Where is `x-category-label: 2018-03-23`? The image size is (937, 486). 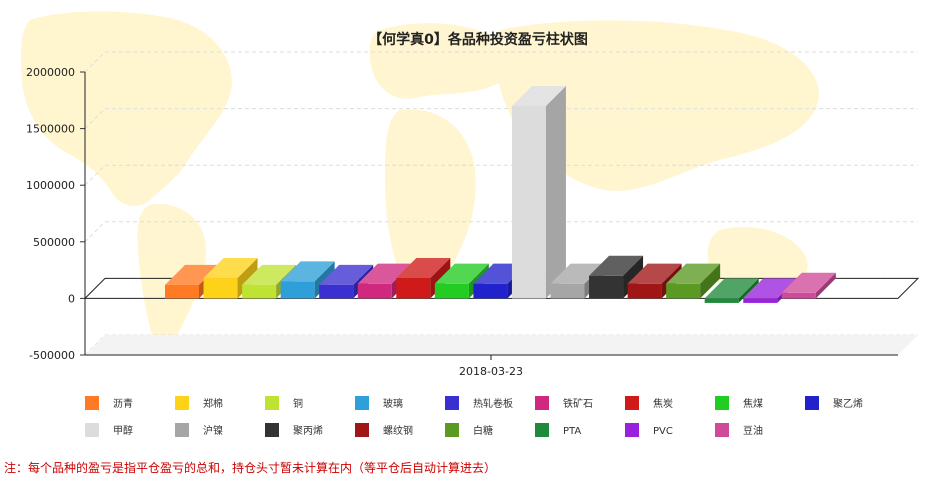 x-category-label: 2018-03-23 is located at coordinates (491, 371).